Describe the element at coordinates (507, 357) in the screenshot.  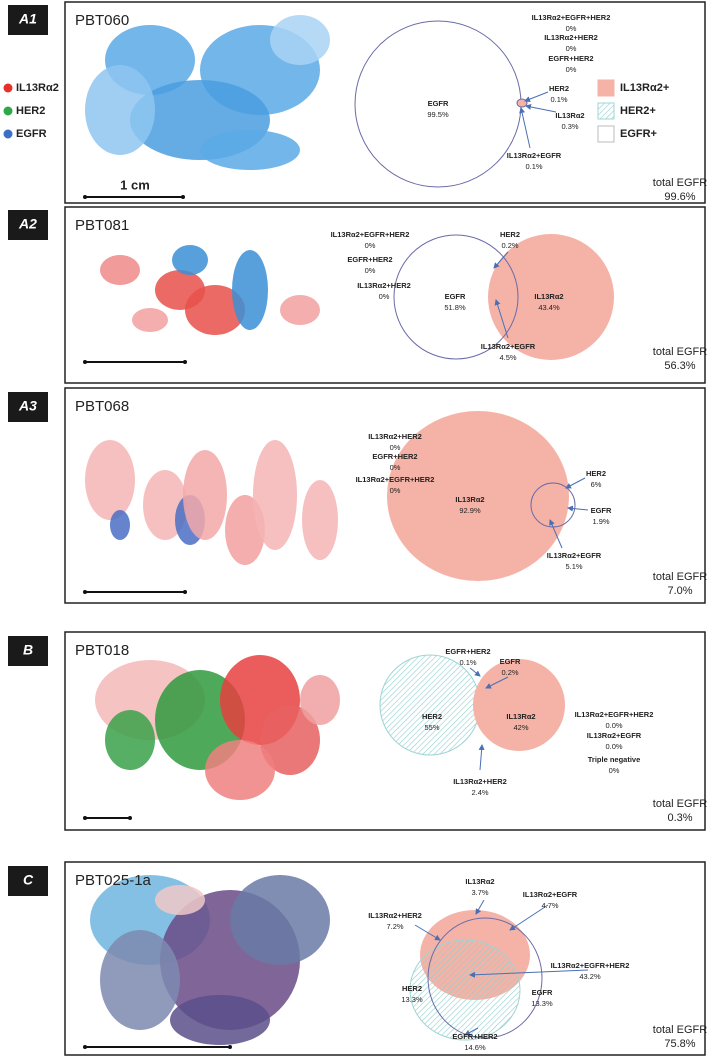
I see `region-value: 4.5%` at that location.